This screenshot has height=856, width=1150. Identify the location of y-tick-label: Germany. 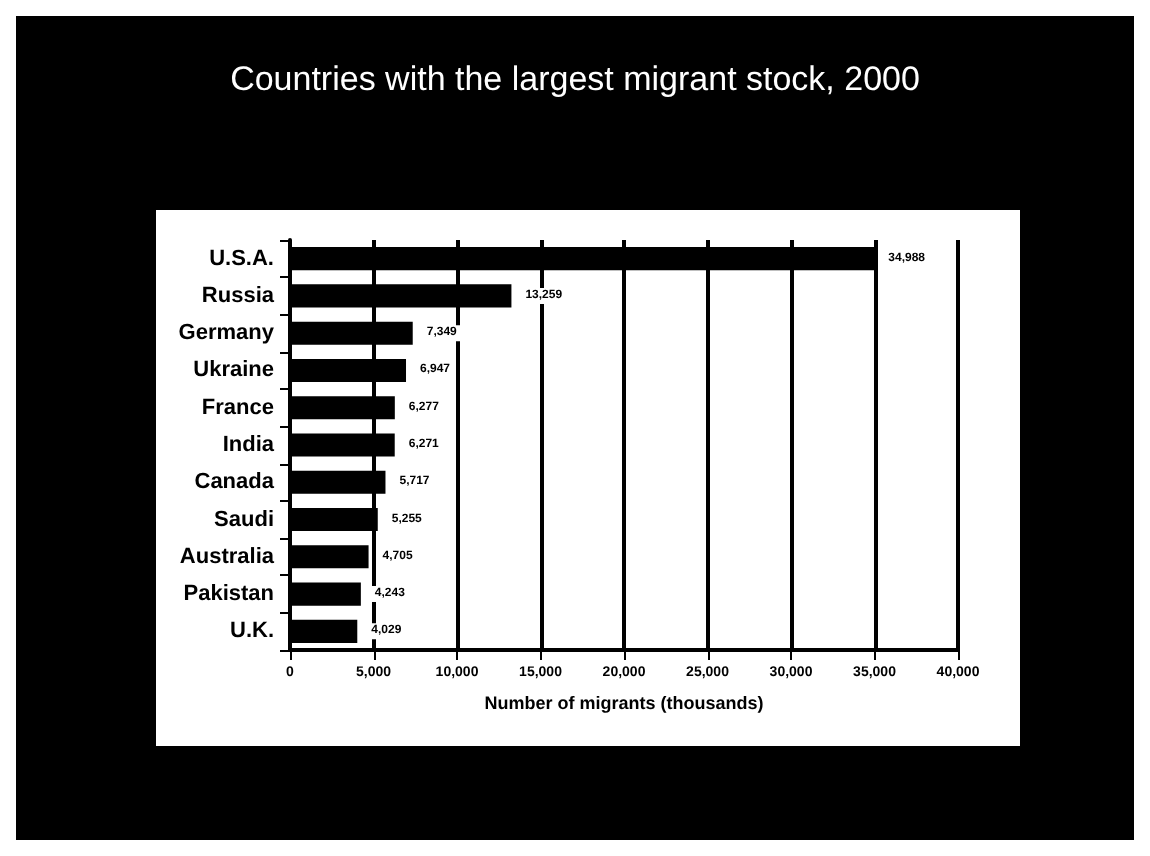
(227, 333).